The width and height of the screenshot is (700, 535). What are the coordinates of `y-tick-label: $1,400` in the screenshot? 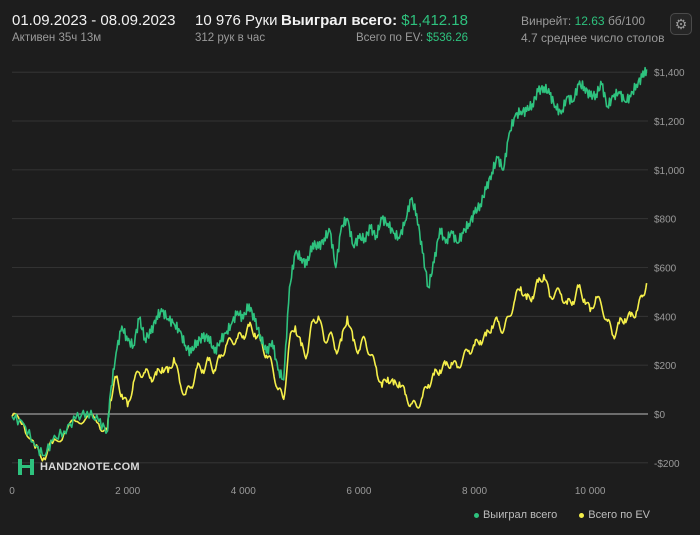 It's located at (669, 73).